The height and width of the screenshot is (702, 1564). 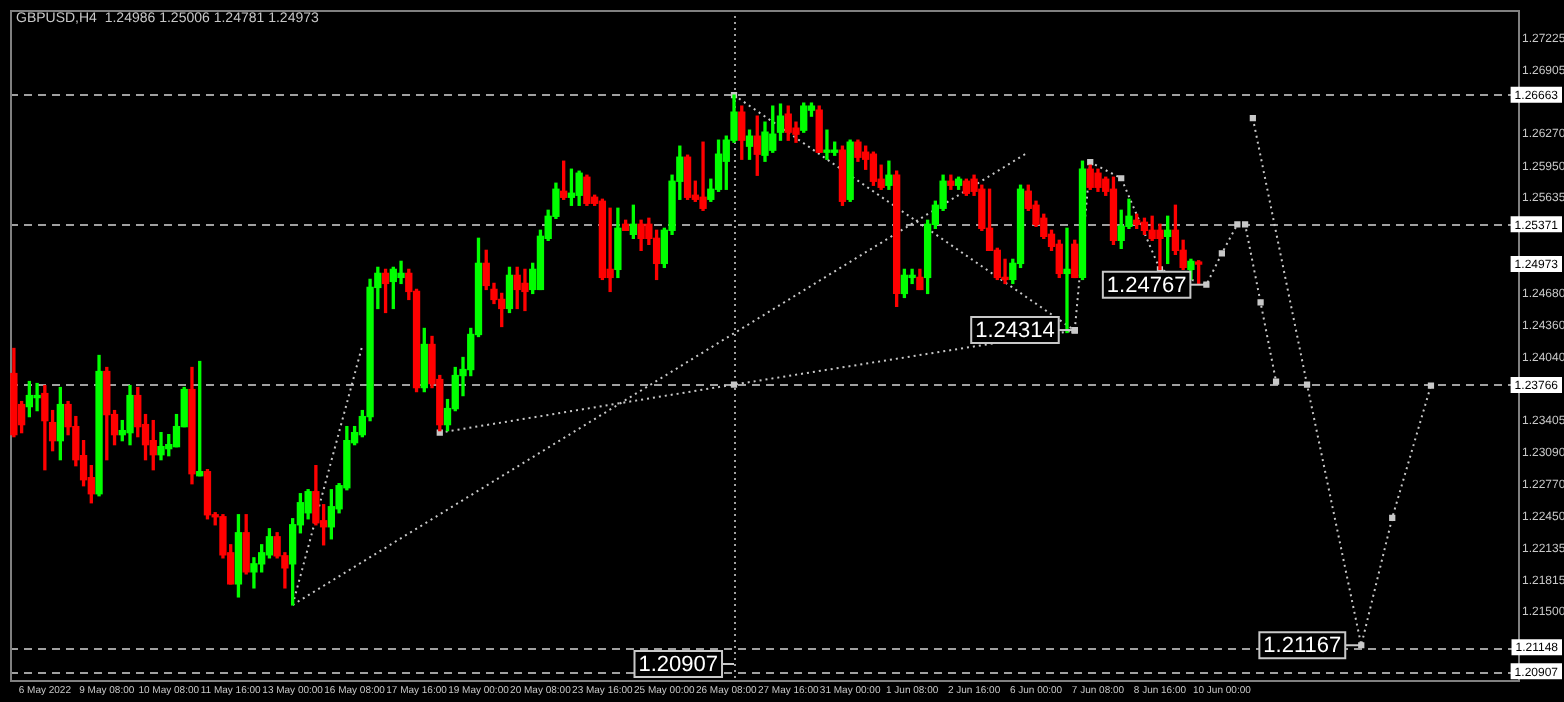 What do you see at coordinates (1146, 285) in the screenshot?
I see `data-label: 1.24767` at bounding box center [1146, 285].